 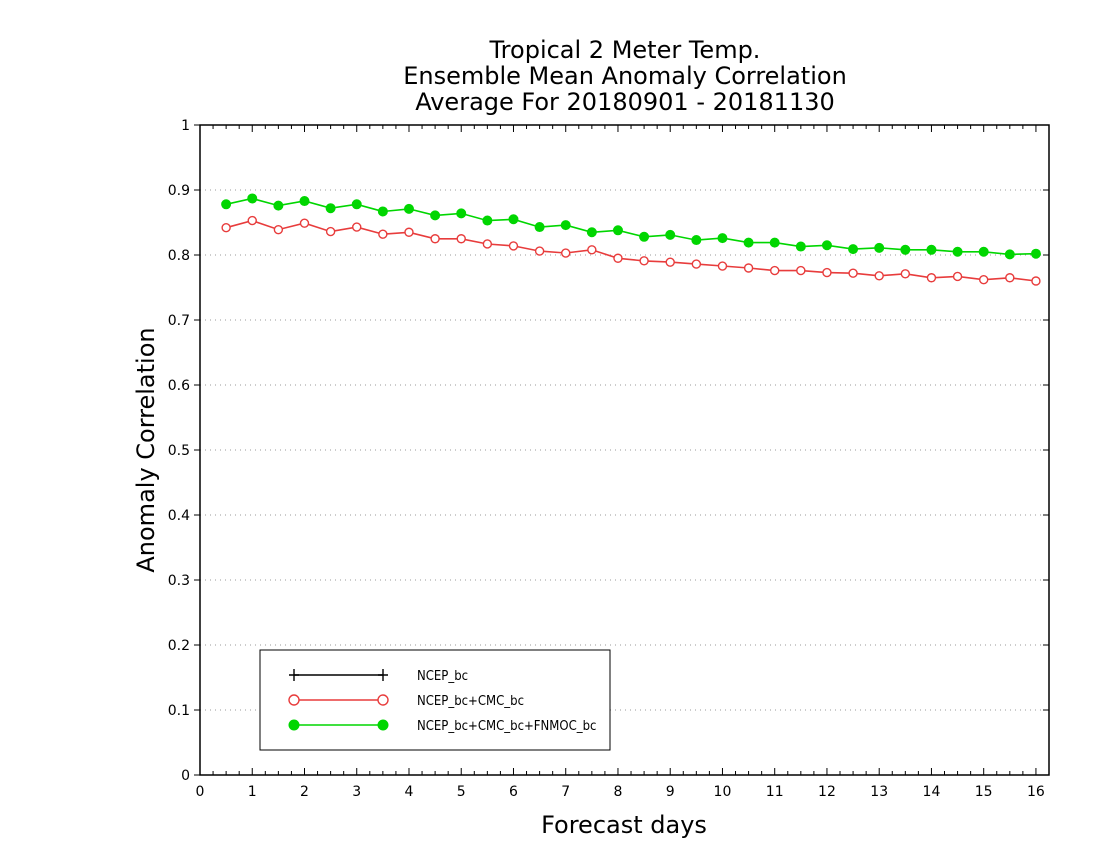 I want to click on x-axis-label: Forecast days, so click(x=624, y=825).